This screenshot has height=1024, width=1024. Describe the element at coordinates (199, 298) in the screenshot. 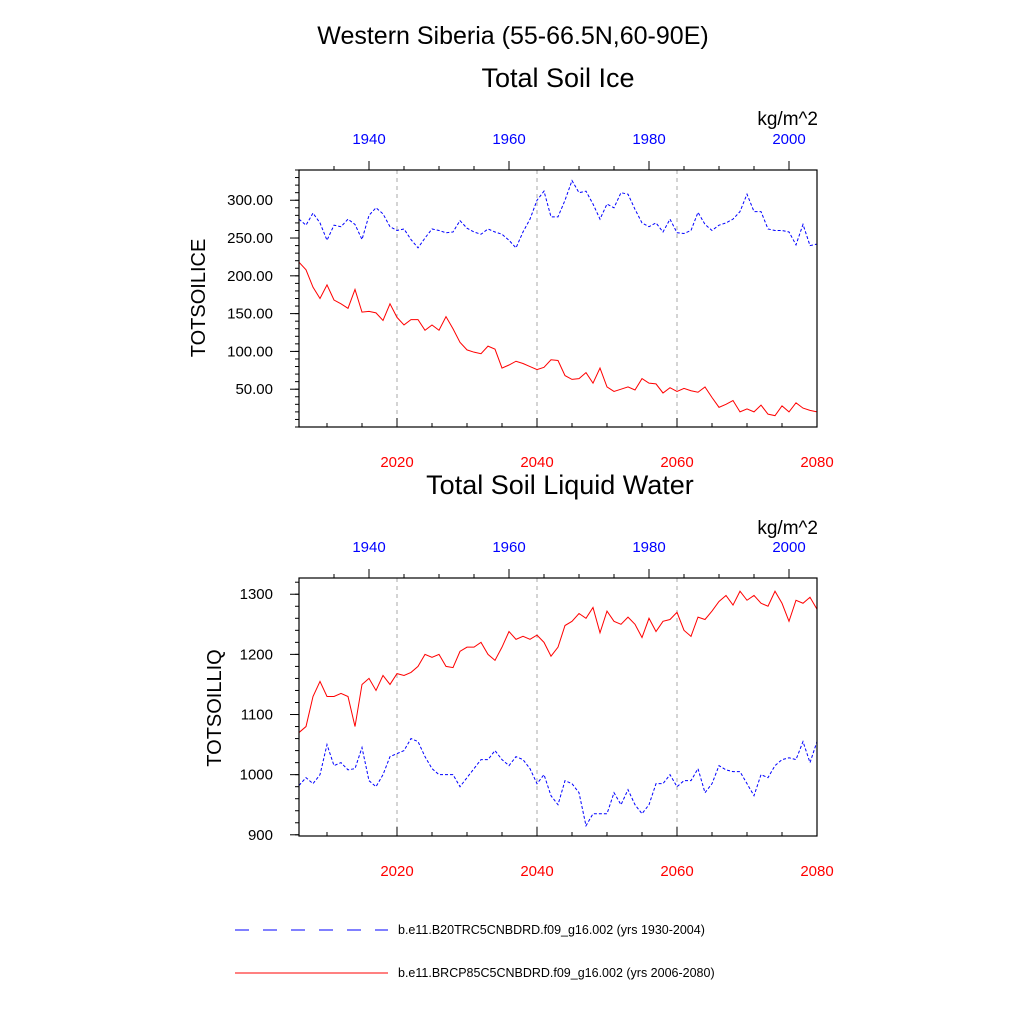

I see `y-axis-label: TOTSOILICE` at that location.